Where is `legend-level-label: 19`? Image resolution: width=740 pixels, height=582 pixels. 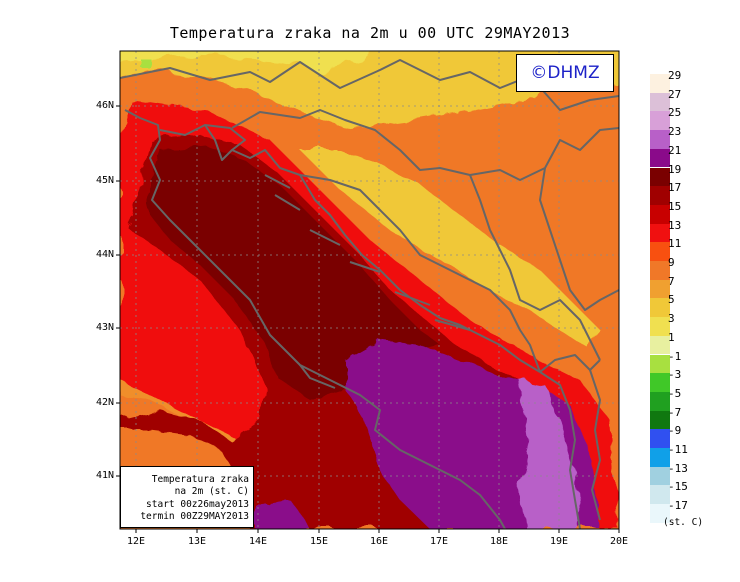 legend-level-label: 19 is located at coordinates (675, 169).